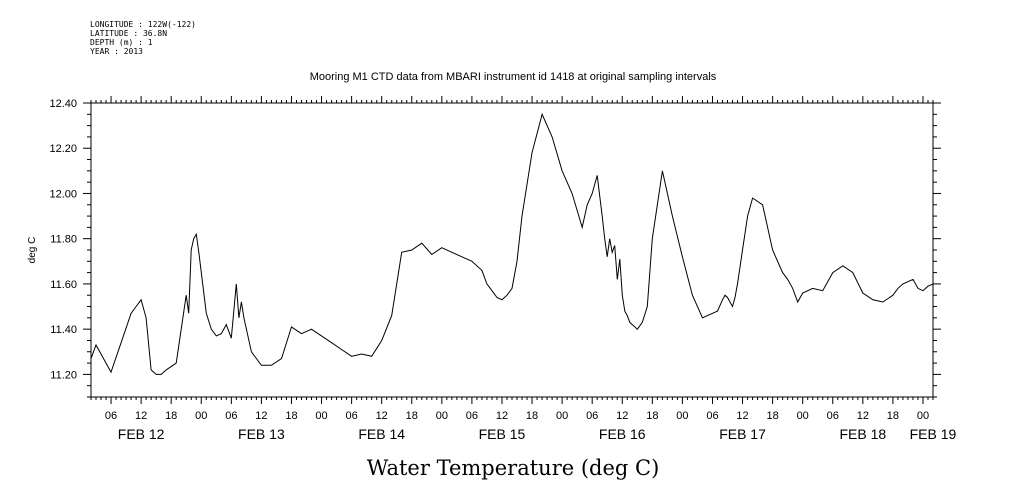 This screenshot has height=504, width=1009. What do you see at coordinates (63, 104) in the screenshot?
I see `y-tick-label: 12.40` at bounding box center [63, 104].